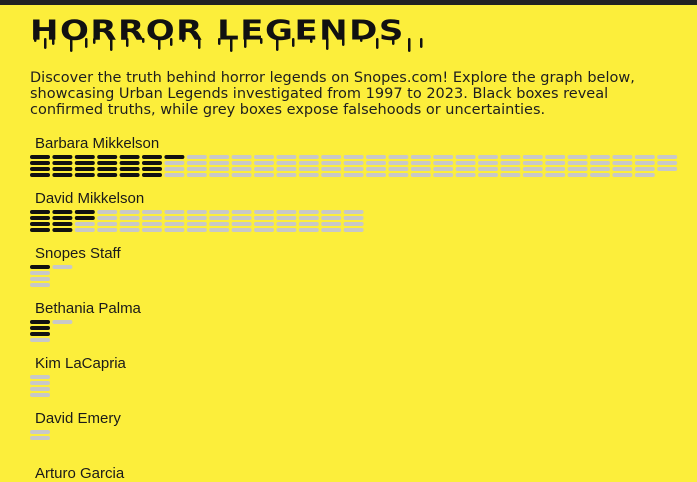 This screenshot has width=697, height=482. Describe the element at coordinates (80, 473) in the screenshot. I see `author-label: Arturo Garcia` at that location.